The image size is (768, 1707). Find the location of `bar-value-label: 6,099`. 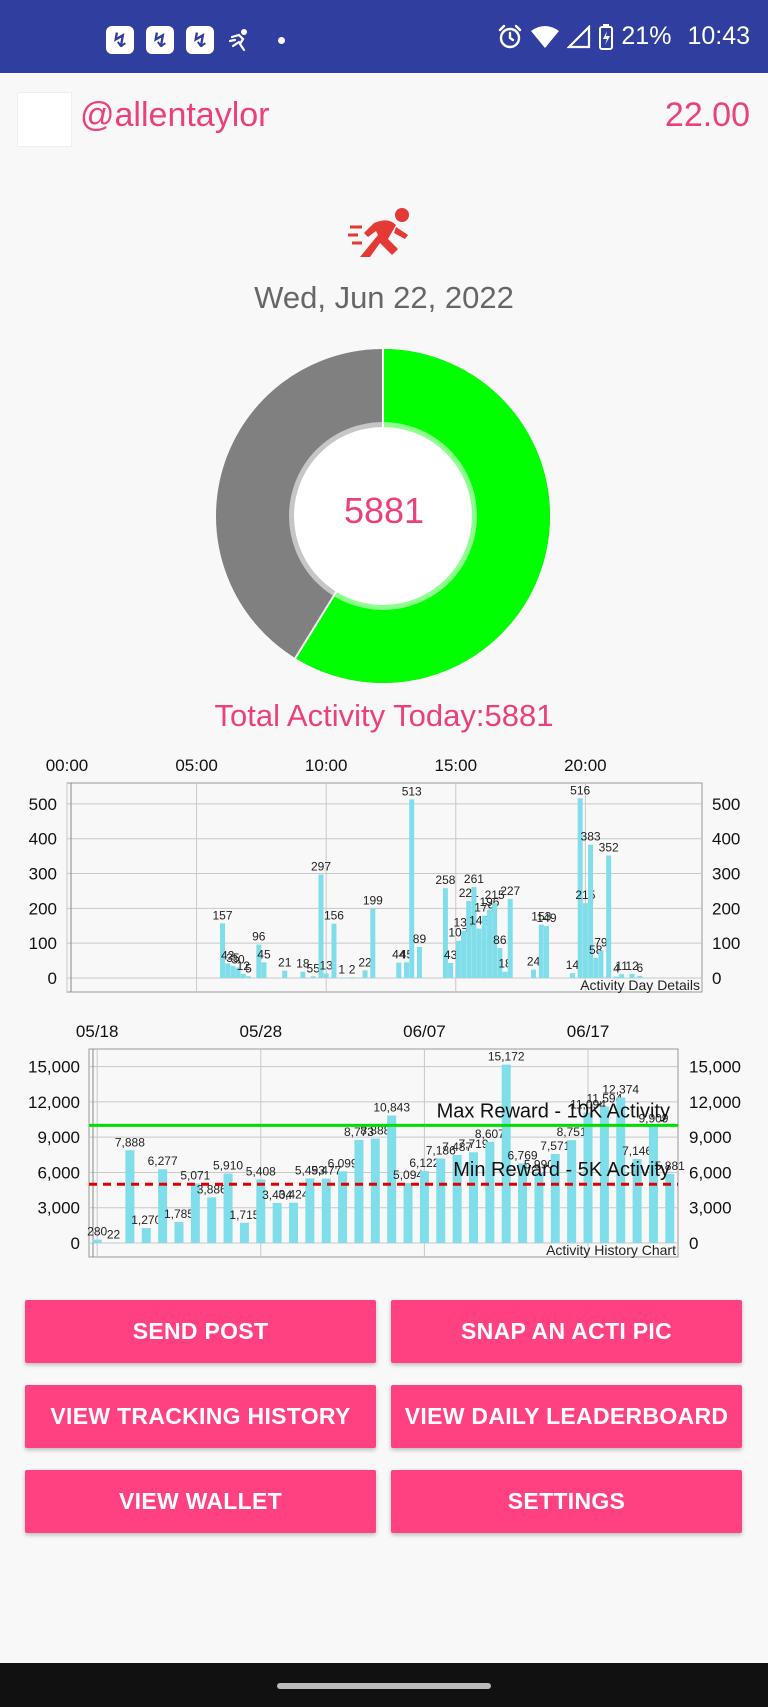

bar-value-label: 6,099 is located at coordinates (343, 1163).